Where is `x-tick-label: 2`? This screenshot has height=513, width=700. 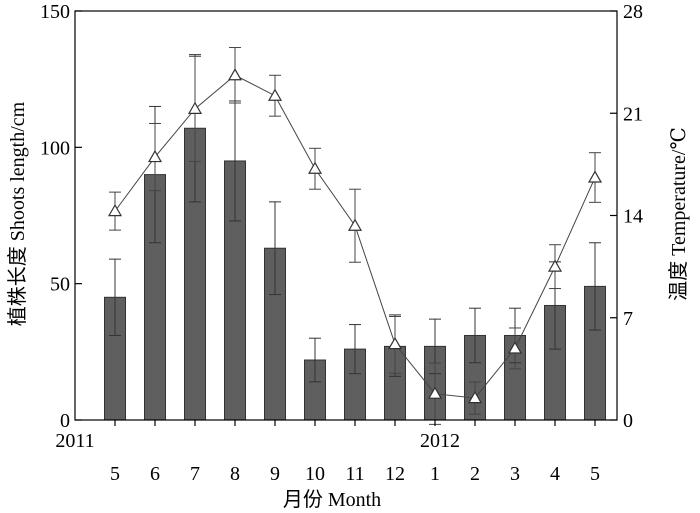
x-tick-label: 2 is located at coordinates (475, 474).